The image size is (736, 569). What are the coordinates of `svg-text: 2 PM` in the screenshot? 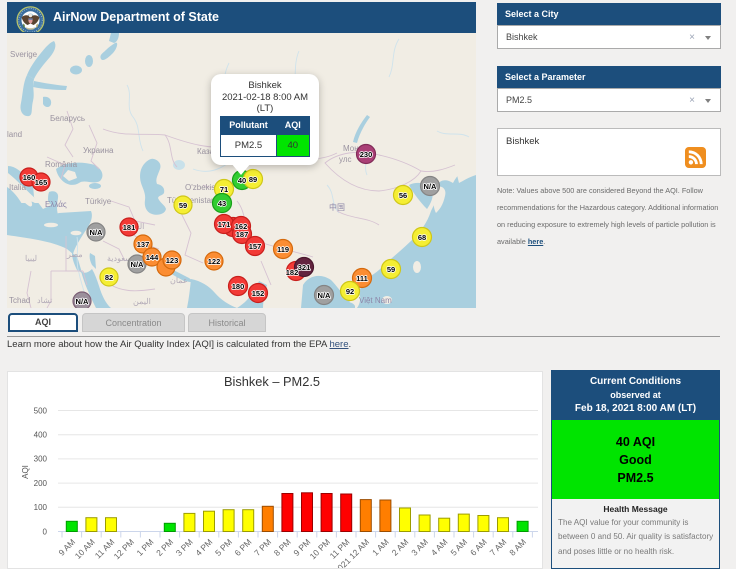 It's located at (164, 547).